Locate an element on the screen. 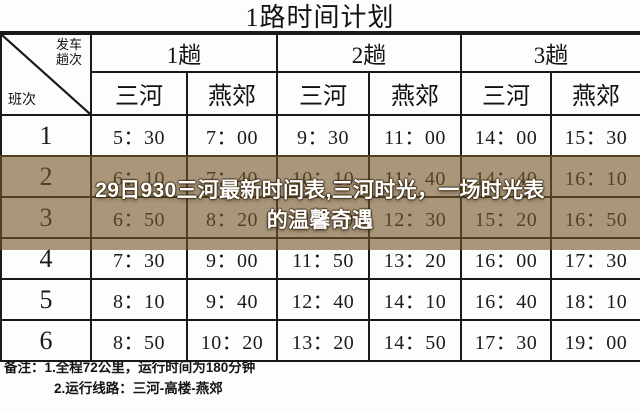 The width and height of the screenshot is (640, 412). time-cell: 11：40 is located at coordinates (415, 176).